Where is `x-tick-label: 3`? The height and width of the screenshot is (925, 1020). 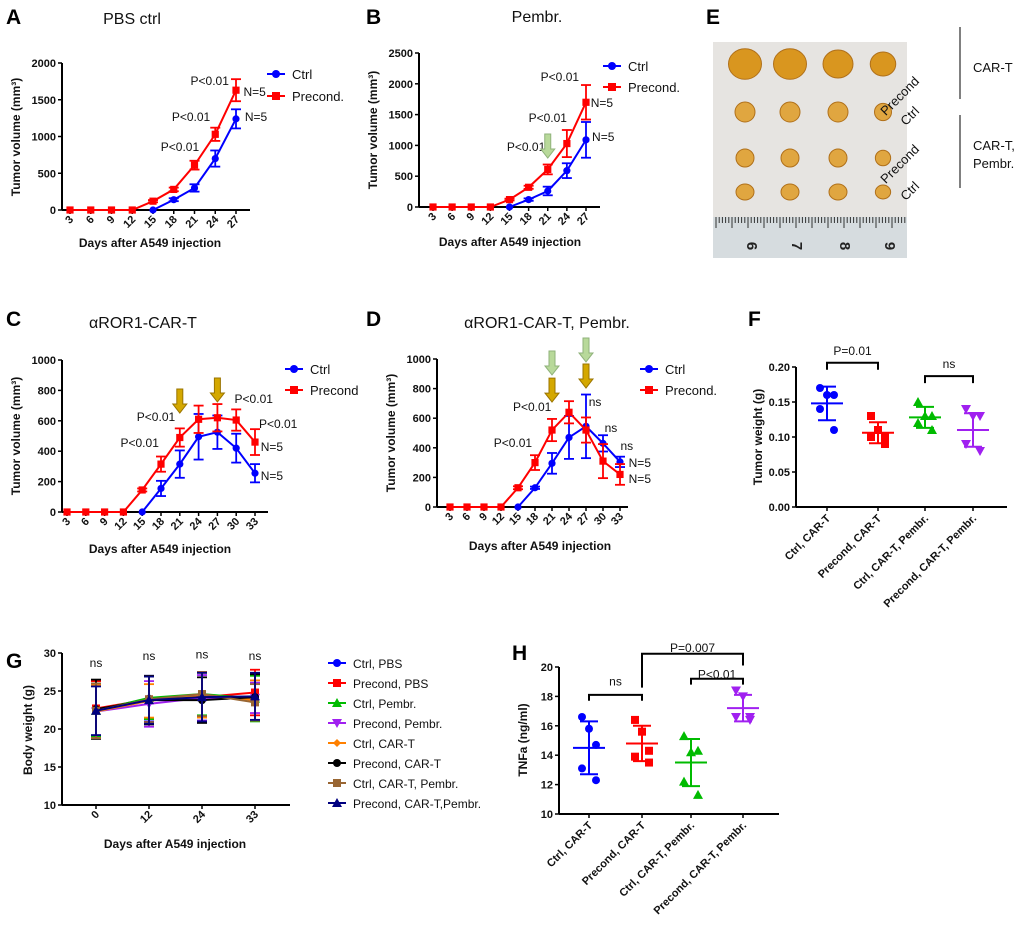 x-tick-label: 3 is located at coordinates (69, 220).